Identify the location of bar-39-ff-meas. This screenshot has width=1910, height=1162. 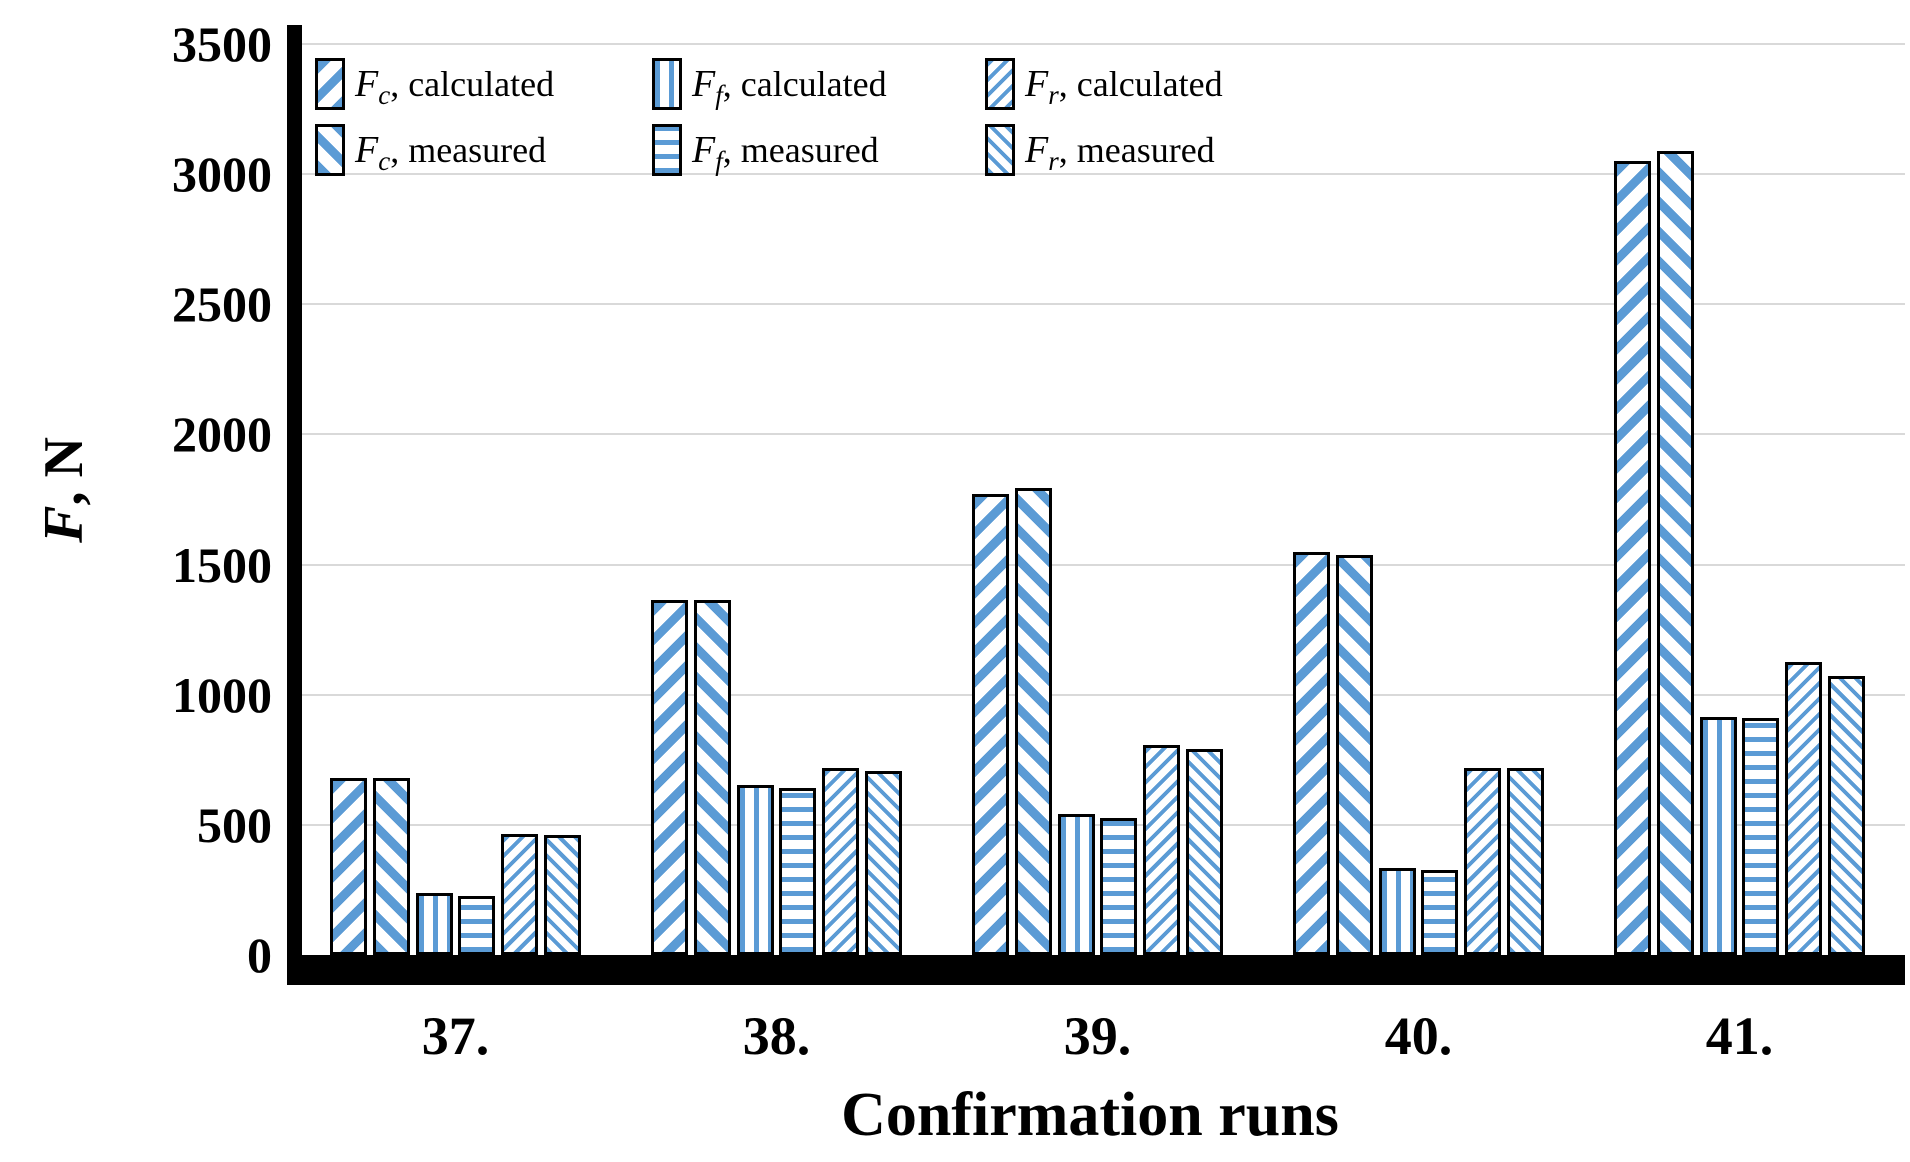
(1118, 886).